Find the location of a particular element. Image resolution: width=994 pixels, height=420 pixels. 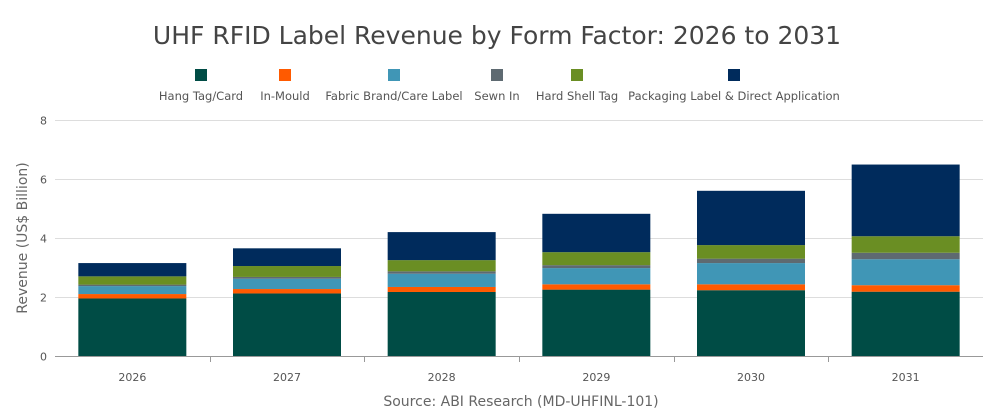

x-tick-label: 2026 is located at coordinates (132, 377).